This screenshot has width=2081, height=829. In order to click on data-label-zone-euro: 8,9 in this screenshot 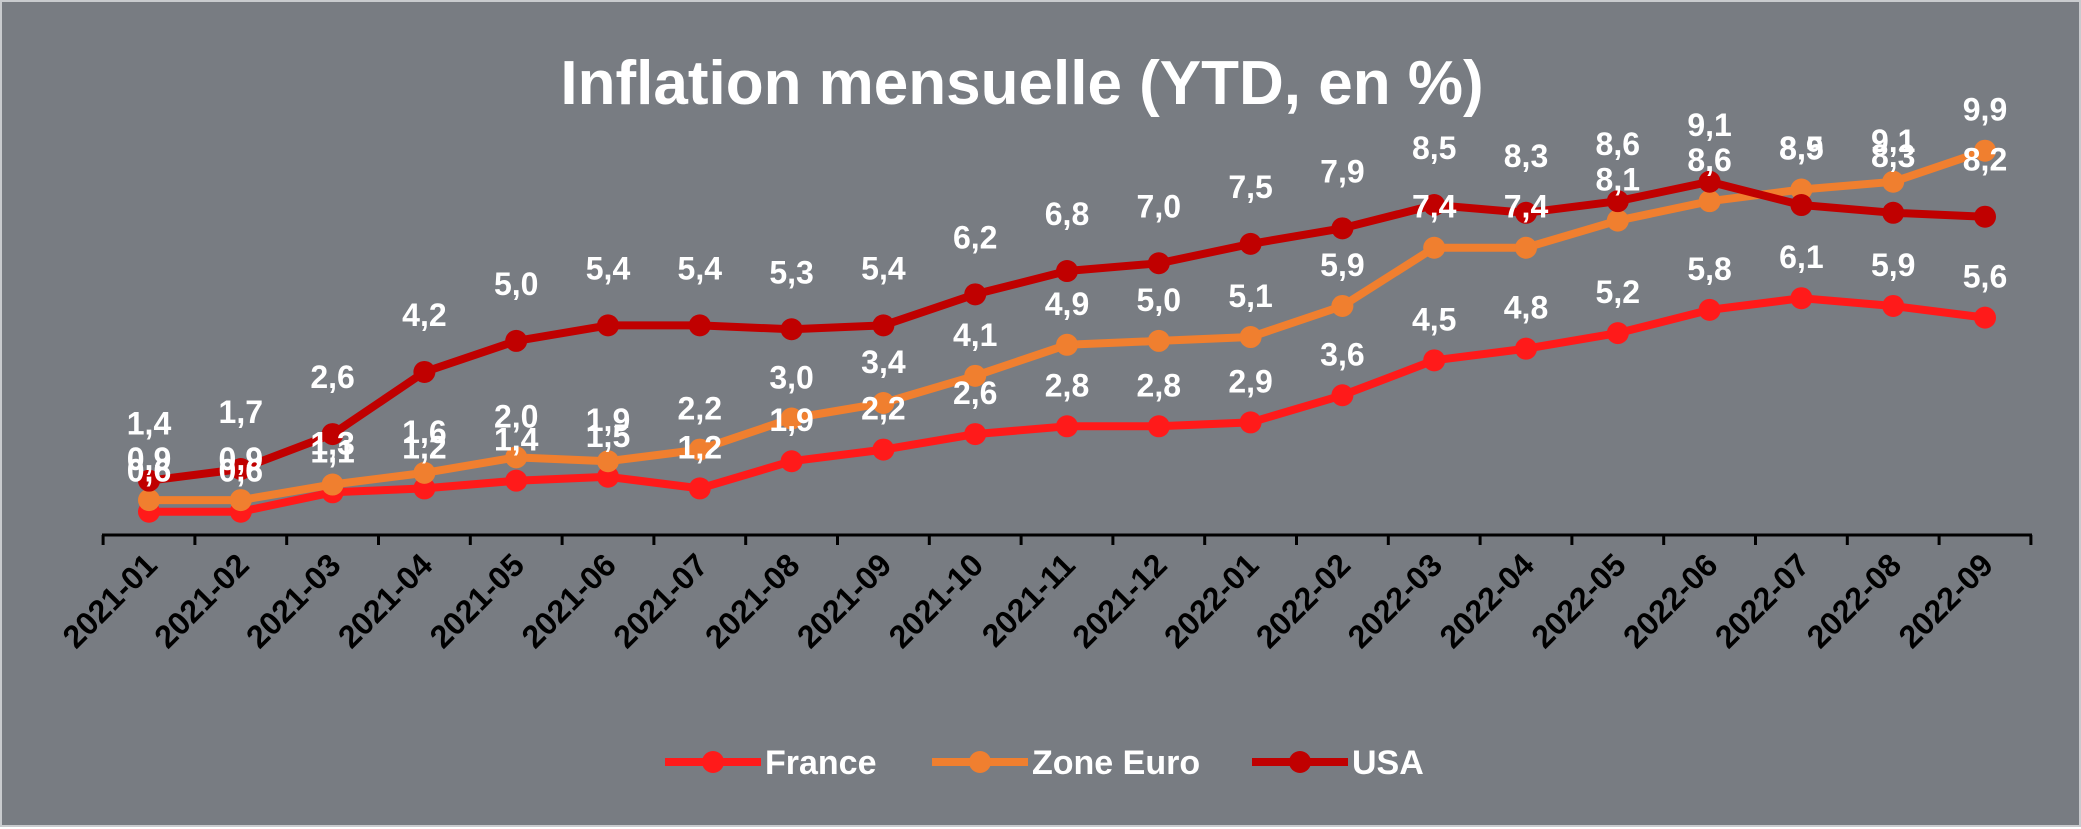, I will do `click(1801, 149)`.